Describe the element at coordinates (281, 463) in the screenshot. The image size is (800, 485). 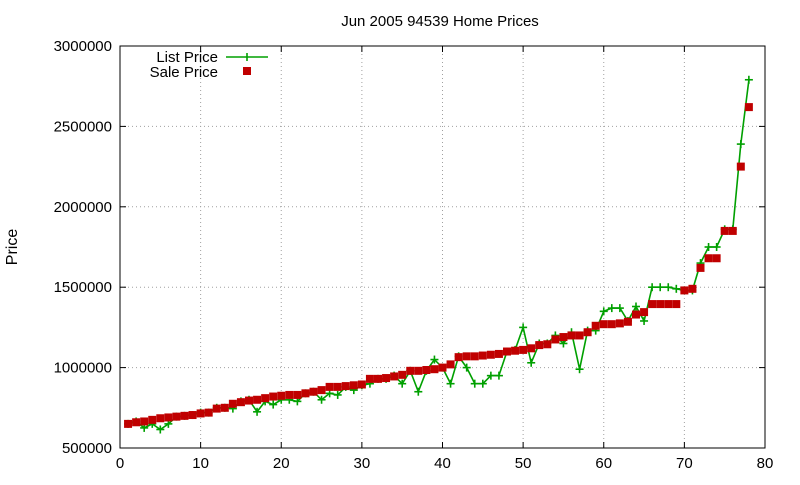
I see `x-tick-label: 20` at that location.